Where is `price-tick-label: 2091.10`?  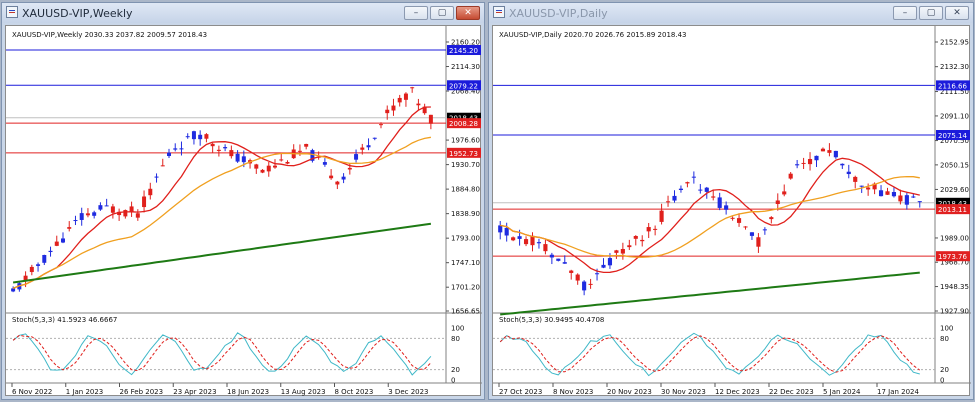 price-tick-label: 2091.10 is located at coordinates (954, 116).